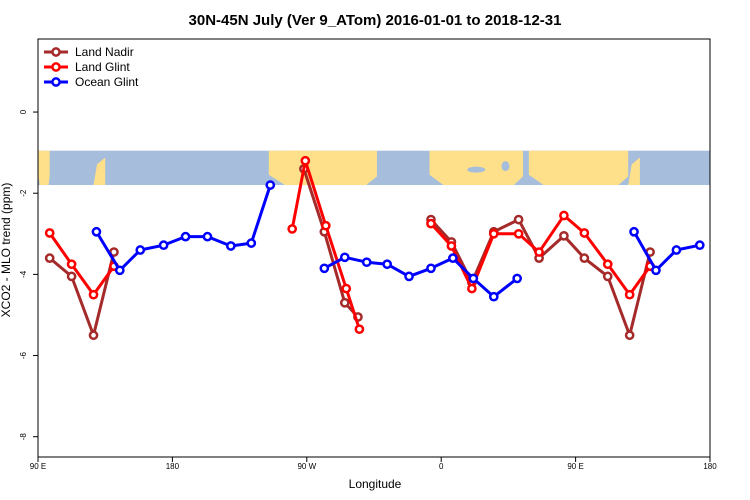  What do you see at coordinates (99, 171) in the screenshot?
I see `map-land-japan` at bounding box center [99, 171].